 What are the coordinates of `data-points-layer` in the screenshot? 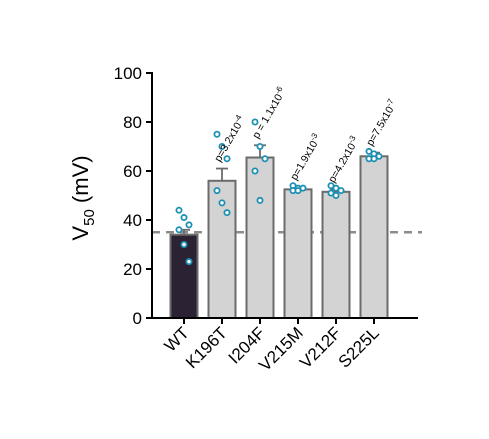 It's located at (279, 192).